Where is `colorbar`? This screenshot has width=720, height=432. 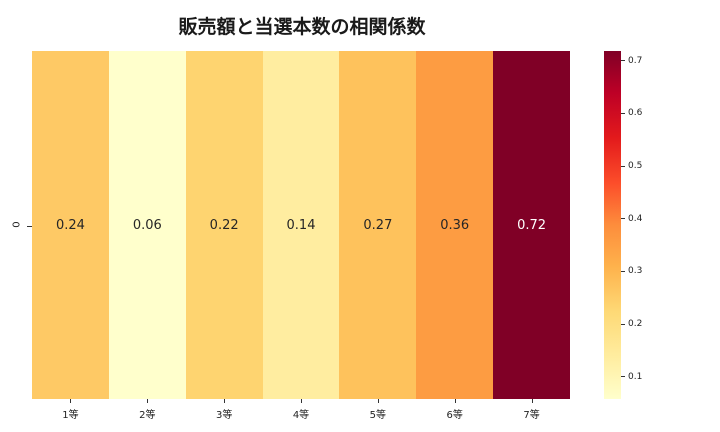
colorbar is located at coordinates (612, 225).